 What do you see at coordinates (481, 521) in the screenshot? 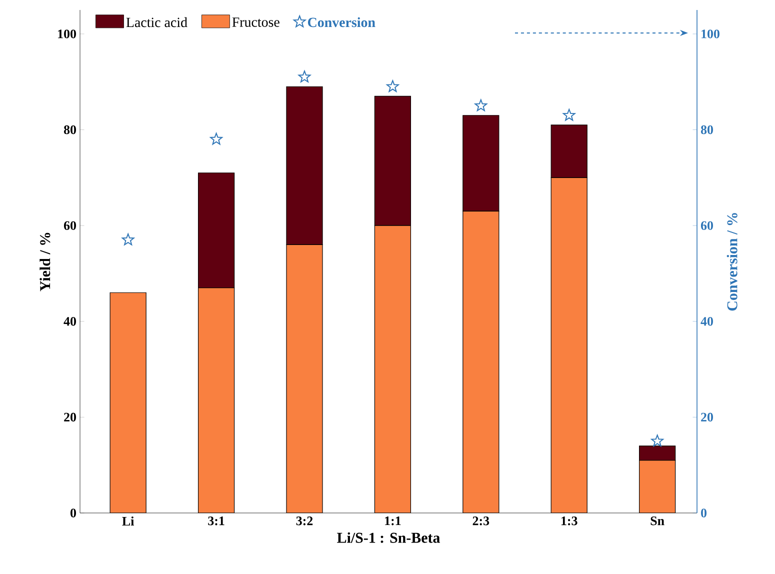
I see `x-tick-label: 2:3` at bounding box center [481, 521].